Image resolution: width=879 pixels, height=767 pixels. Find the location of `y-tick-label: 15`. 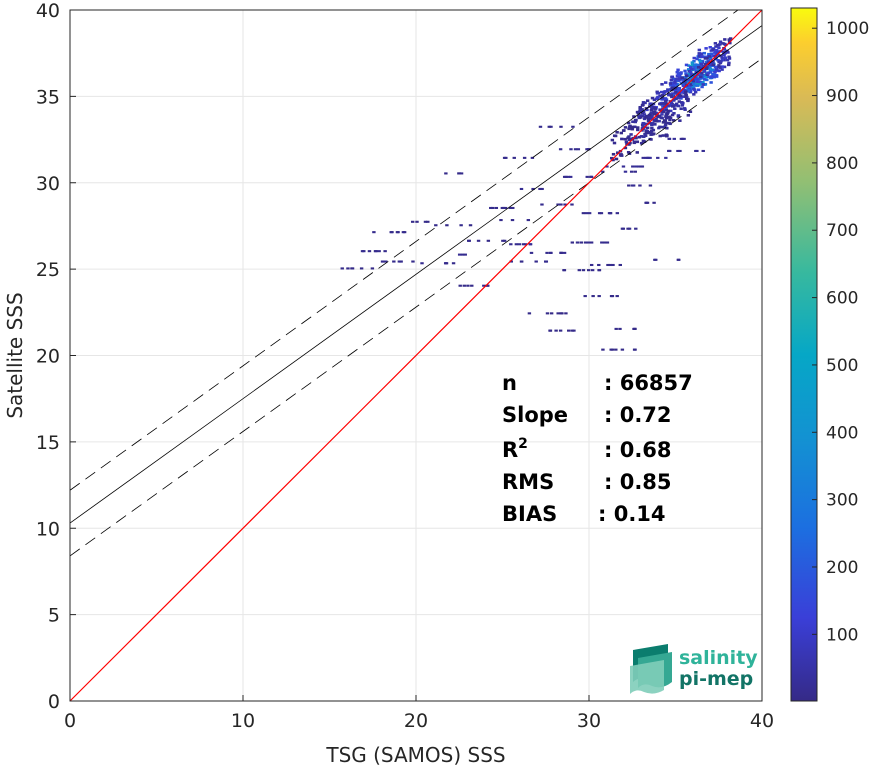

y-tick-label: 15 is located at coordinates (48, 443).